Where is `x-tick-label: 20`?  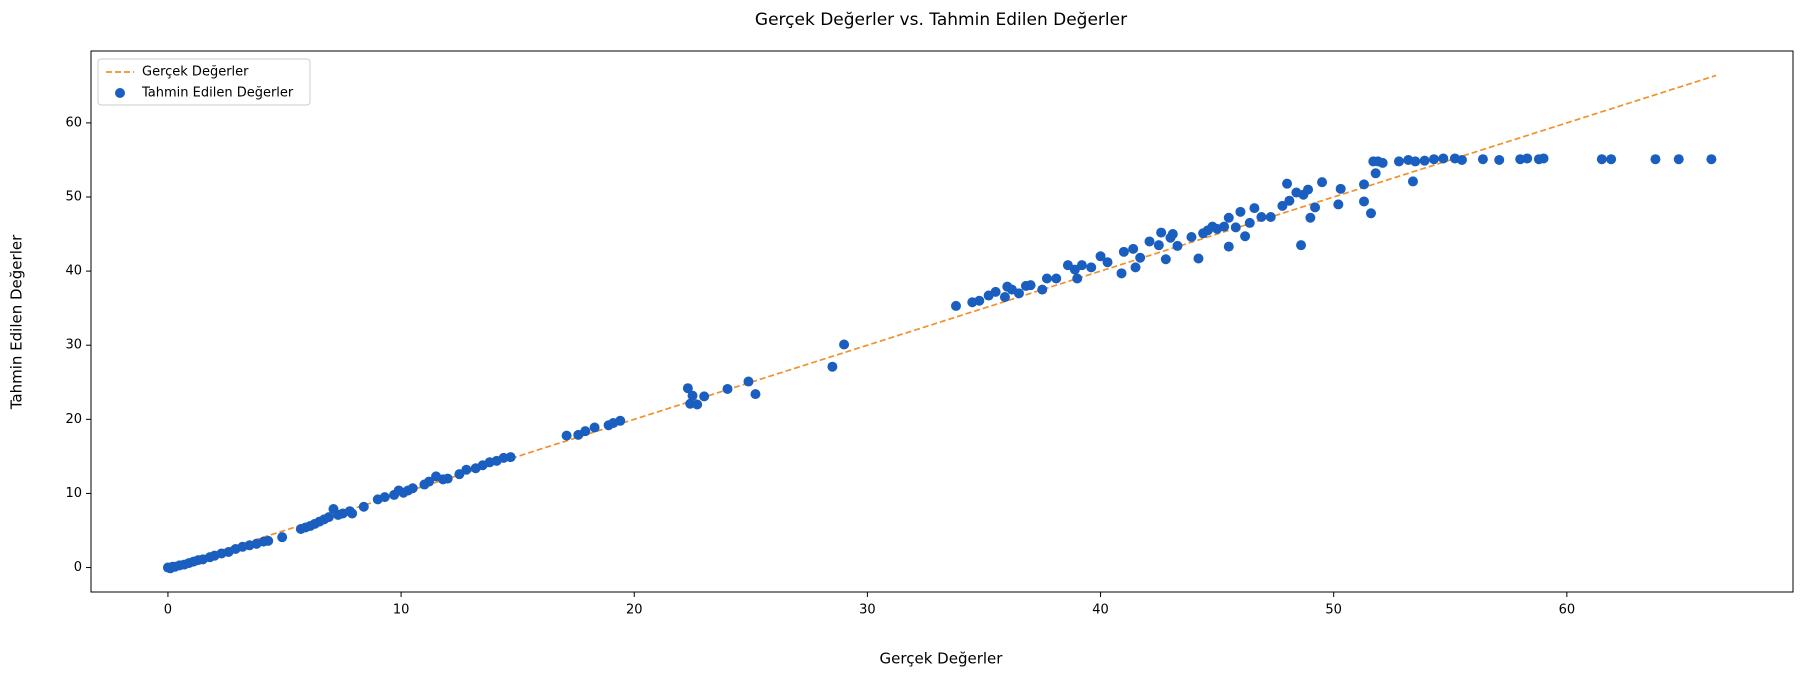 x-tick-label: 20 is located at coordinates (634, 610).